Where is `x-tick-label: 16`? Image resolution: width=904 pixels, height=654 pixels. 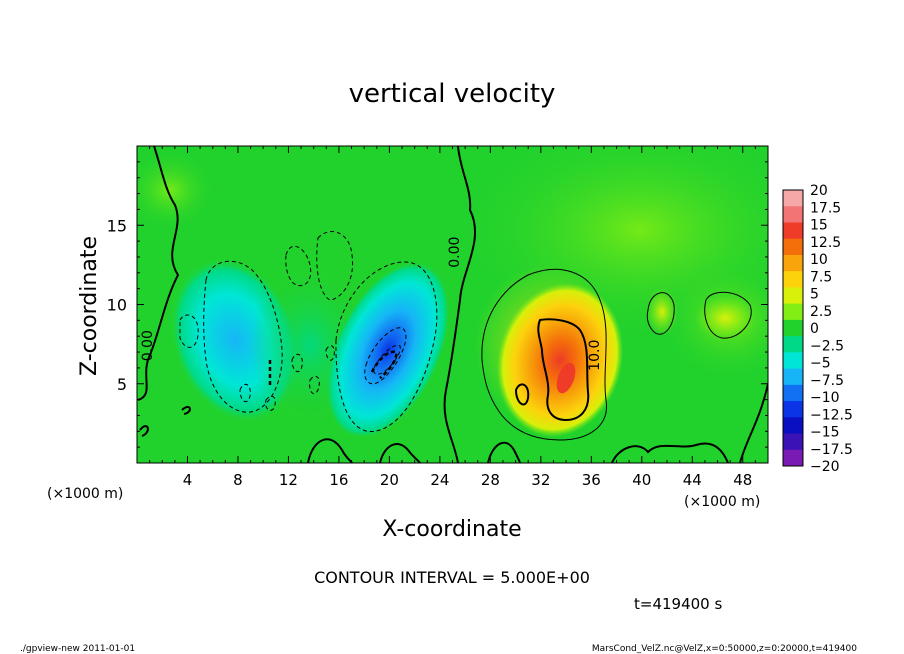
x-tick-label: 16 is located at coordinates (338, 480).